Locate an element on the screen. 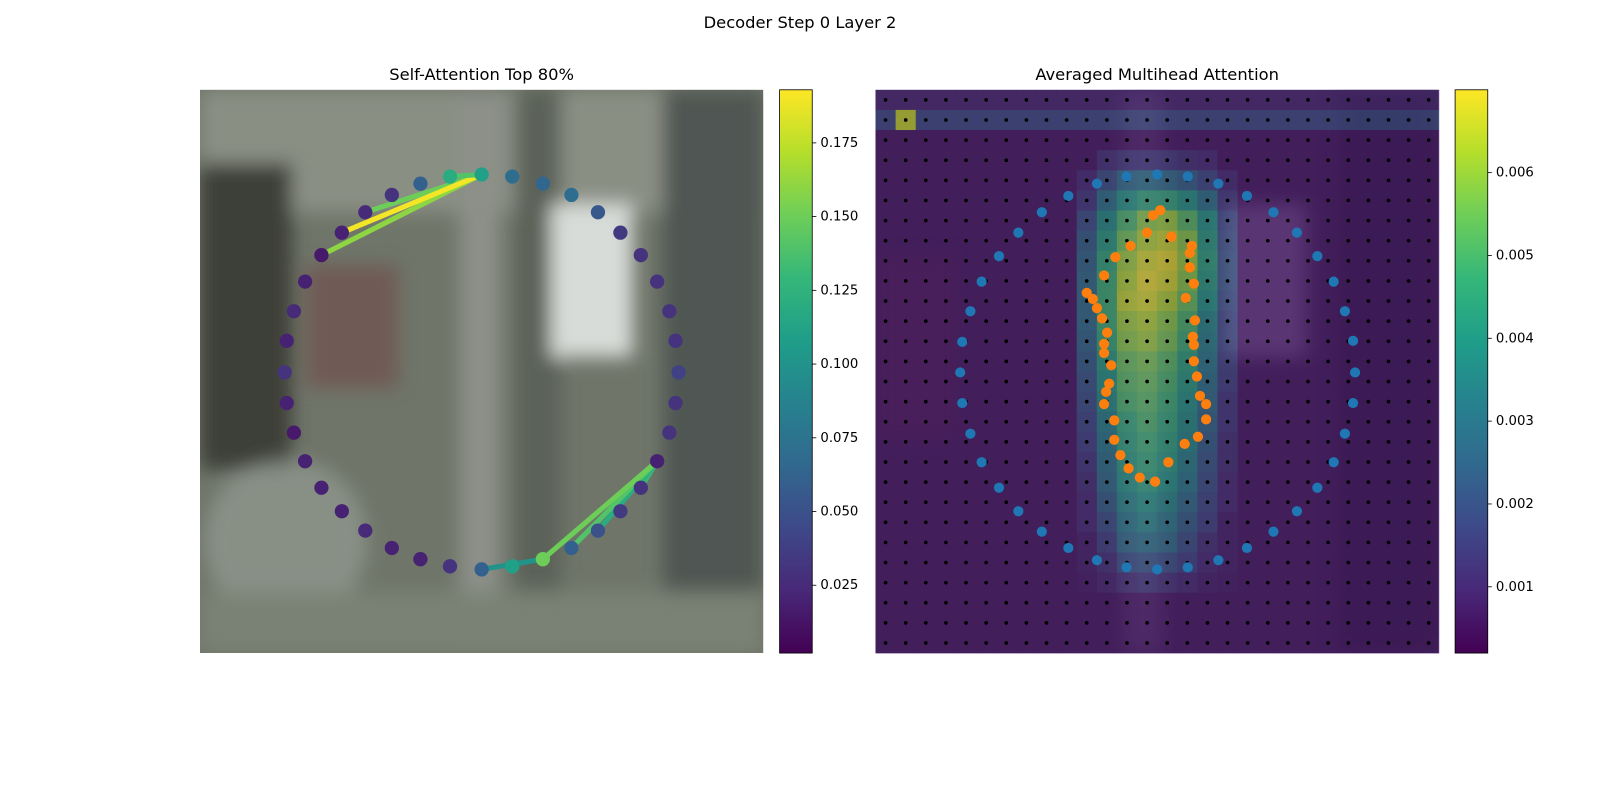 This screenshot has width=1600, height=800. colorbar-tick-label: 0.025 is located at coordinates (839, 585).